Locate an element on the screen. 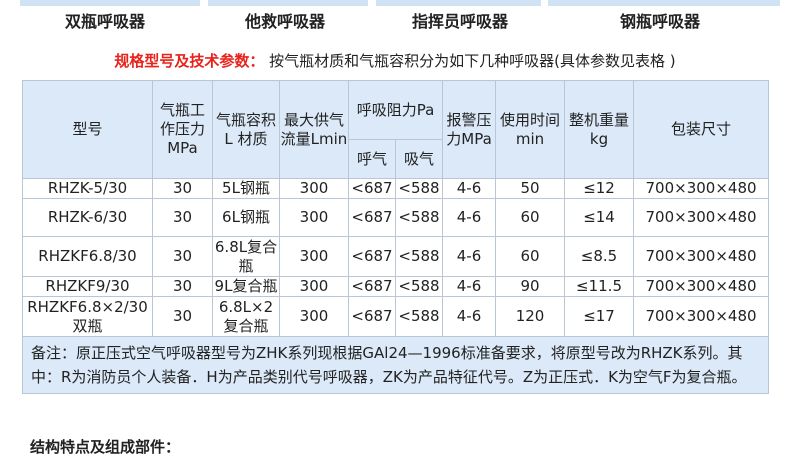 The image size is (790, 466). header-size: 包装尺寸 is located at coordinates (701, 129).